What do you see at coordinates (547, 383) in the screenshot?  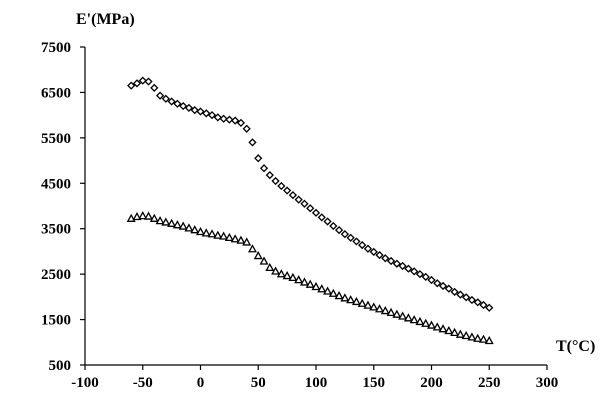 I see `x-tick-label: 300` at bounding box center [547, 383].